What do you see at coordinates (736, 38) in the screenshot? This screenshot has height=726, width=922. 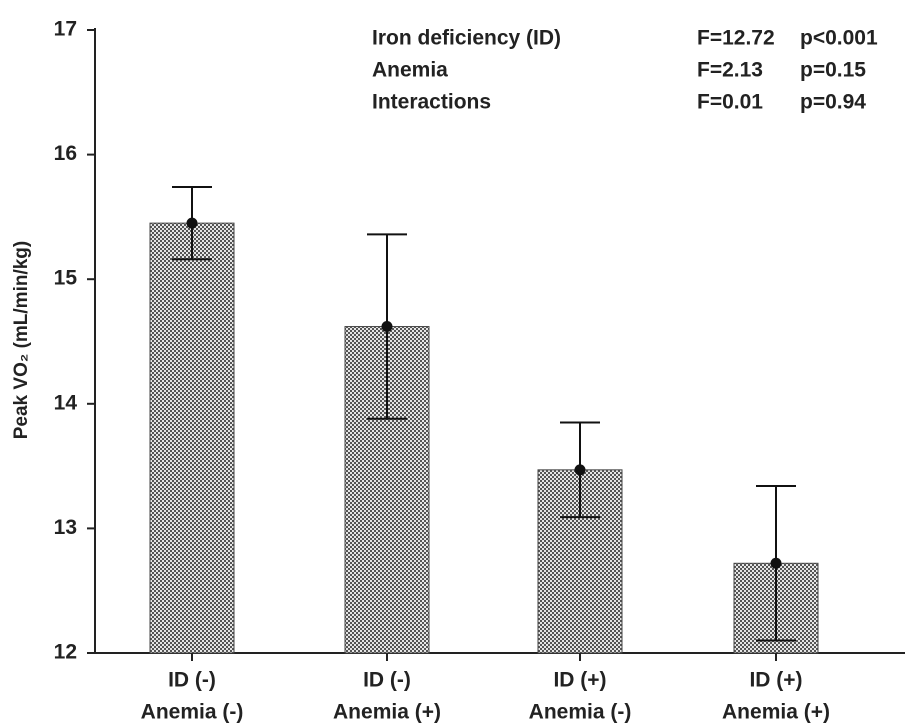 I see `annotation: F=12.72` at bounding box center [736, 38].